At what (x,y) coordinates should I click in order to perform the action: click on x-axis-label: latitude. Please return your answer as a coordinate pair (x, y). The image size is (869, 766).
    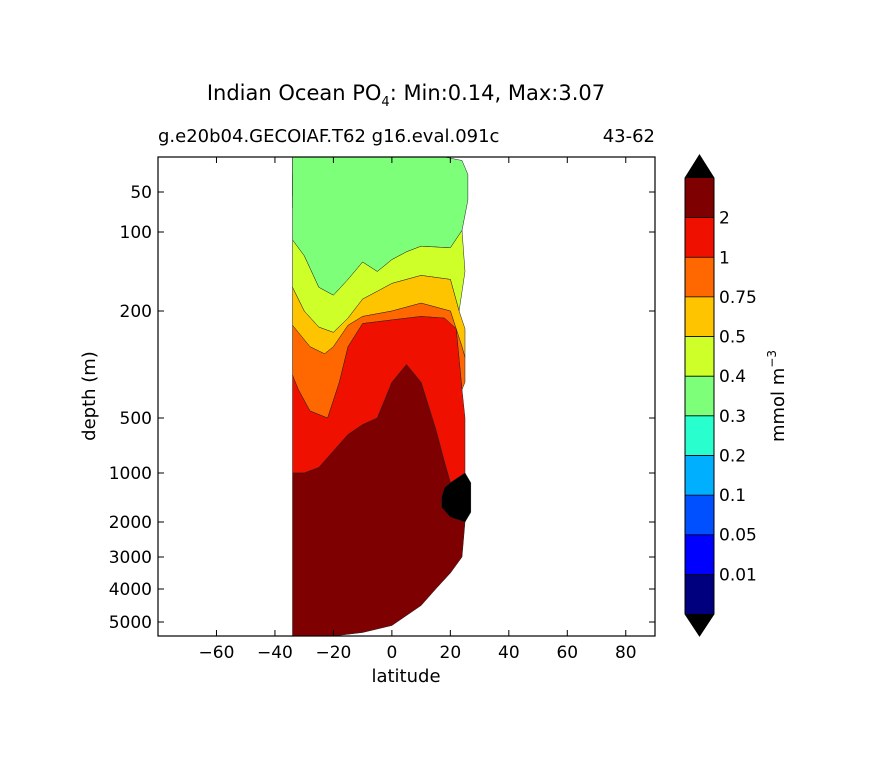
    Looking at the image, I should click on (405, 676).